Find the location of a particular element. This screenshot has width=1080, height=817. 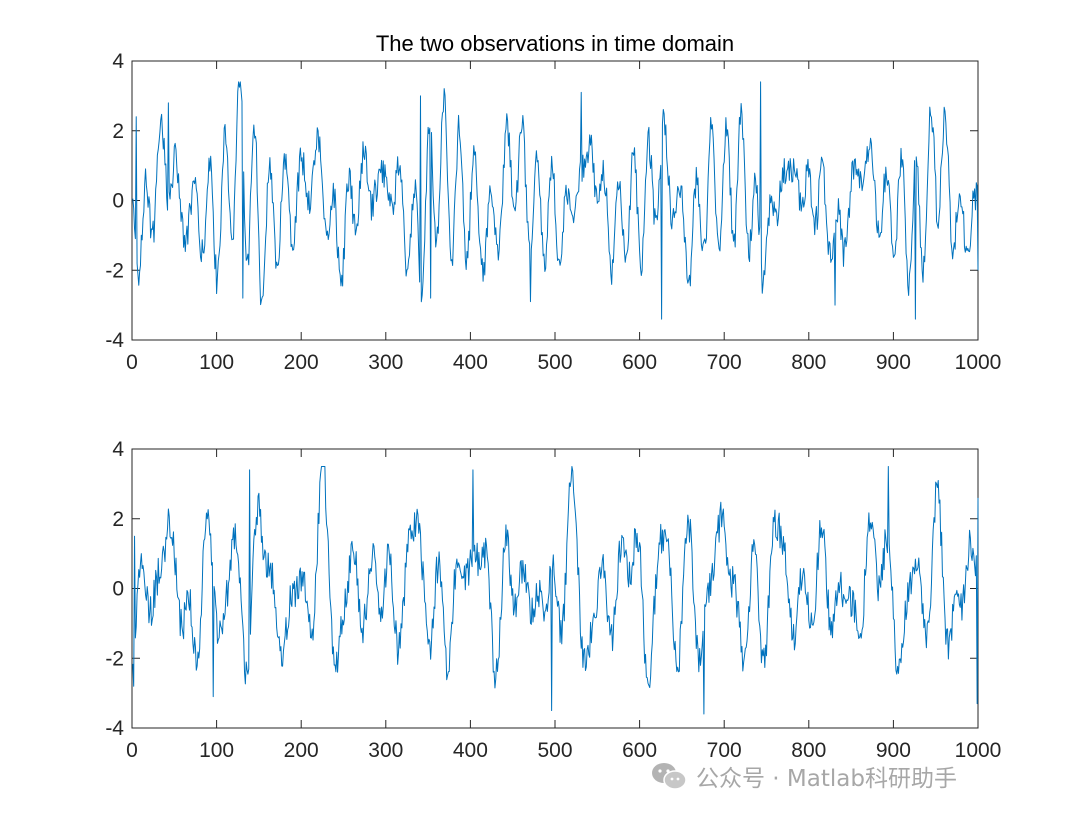

chart-title: The two observations in time domain is located at coordinates (555, 43).